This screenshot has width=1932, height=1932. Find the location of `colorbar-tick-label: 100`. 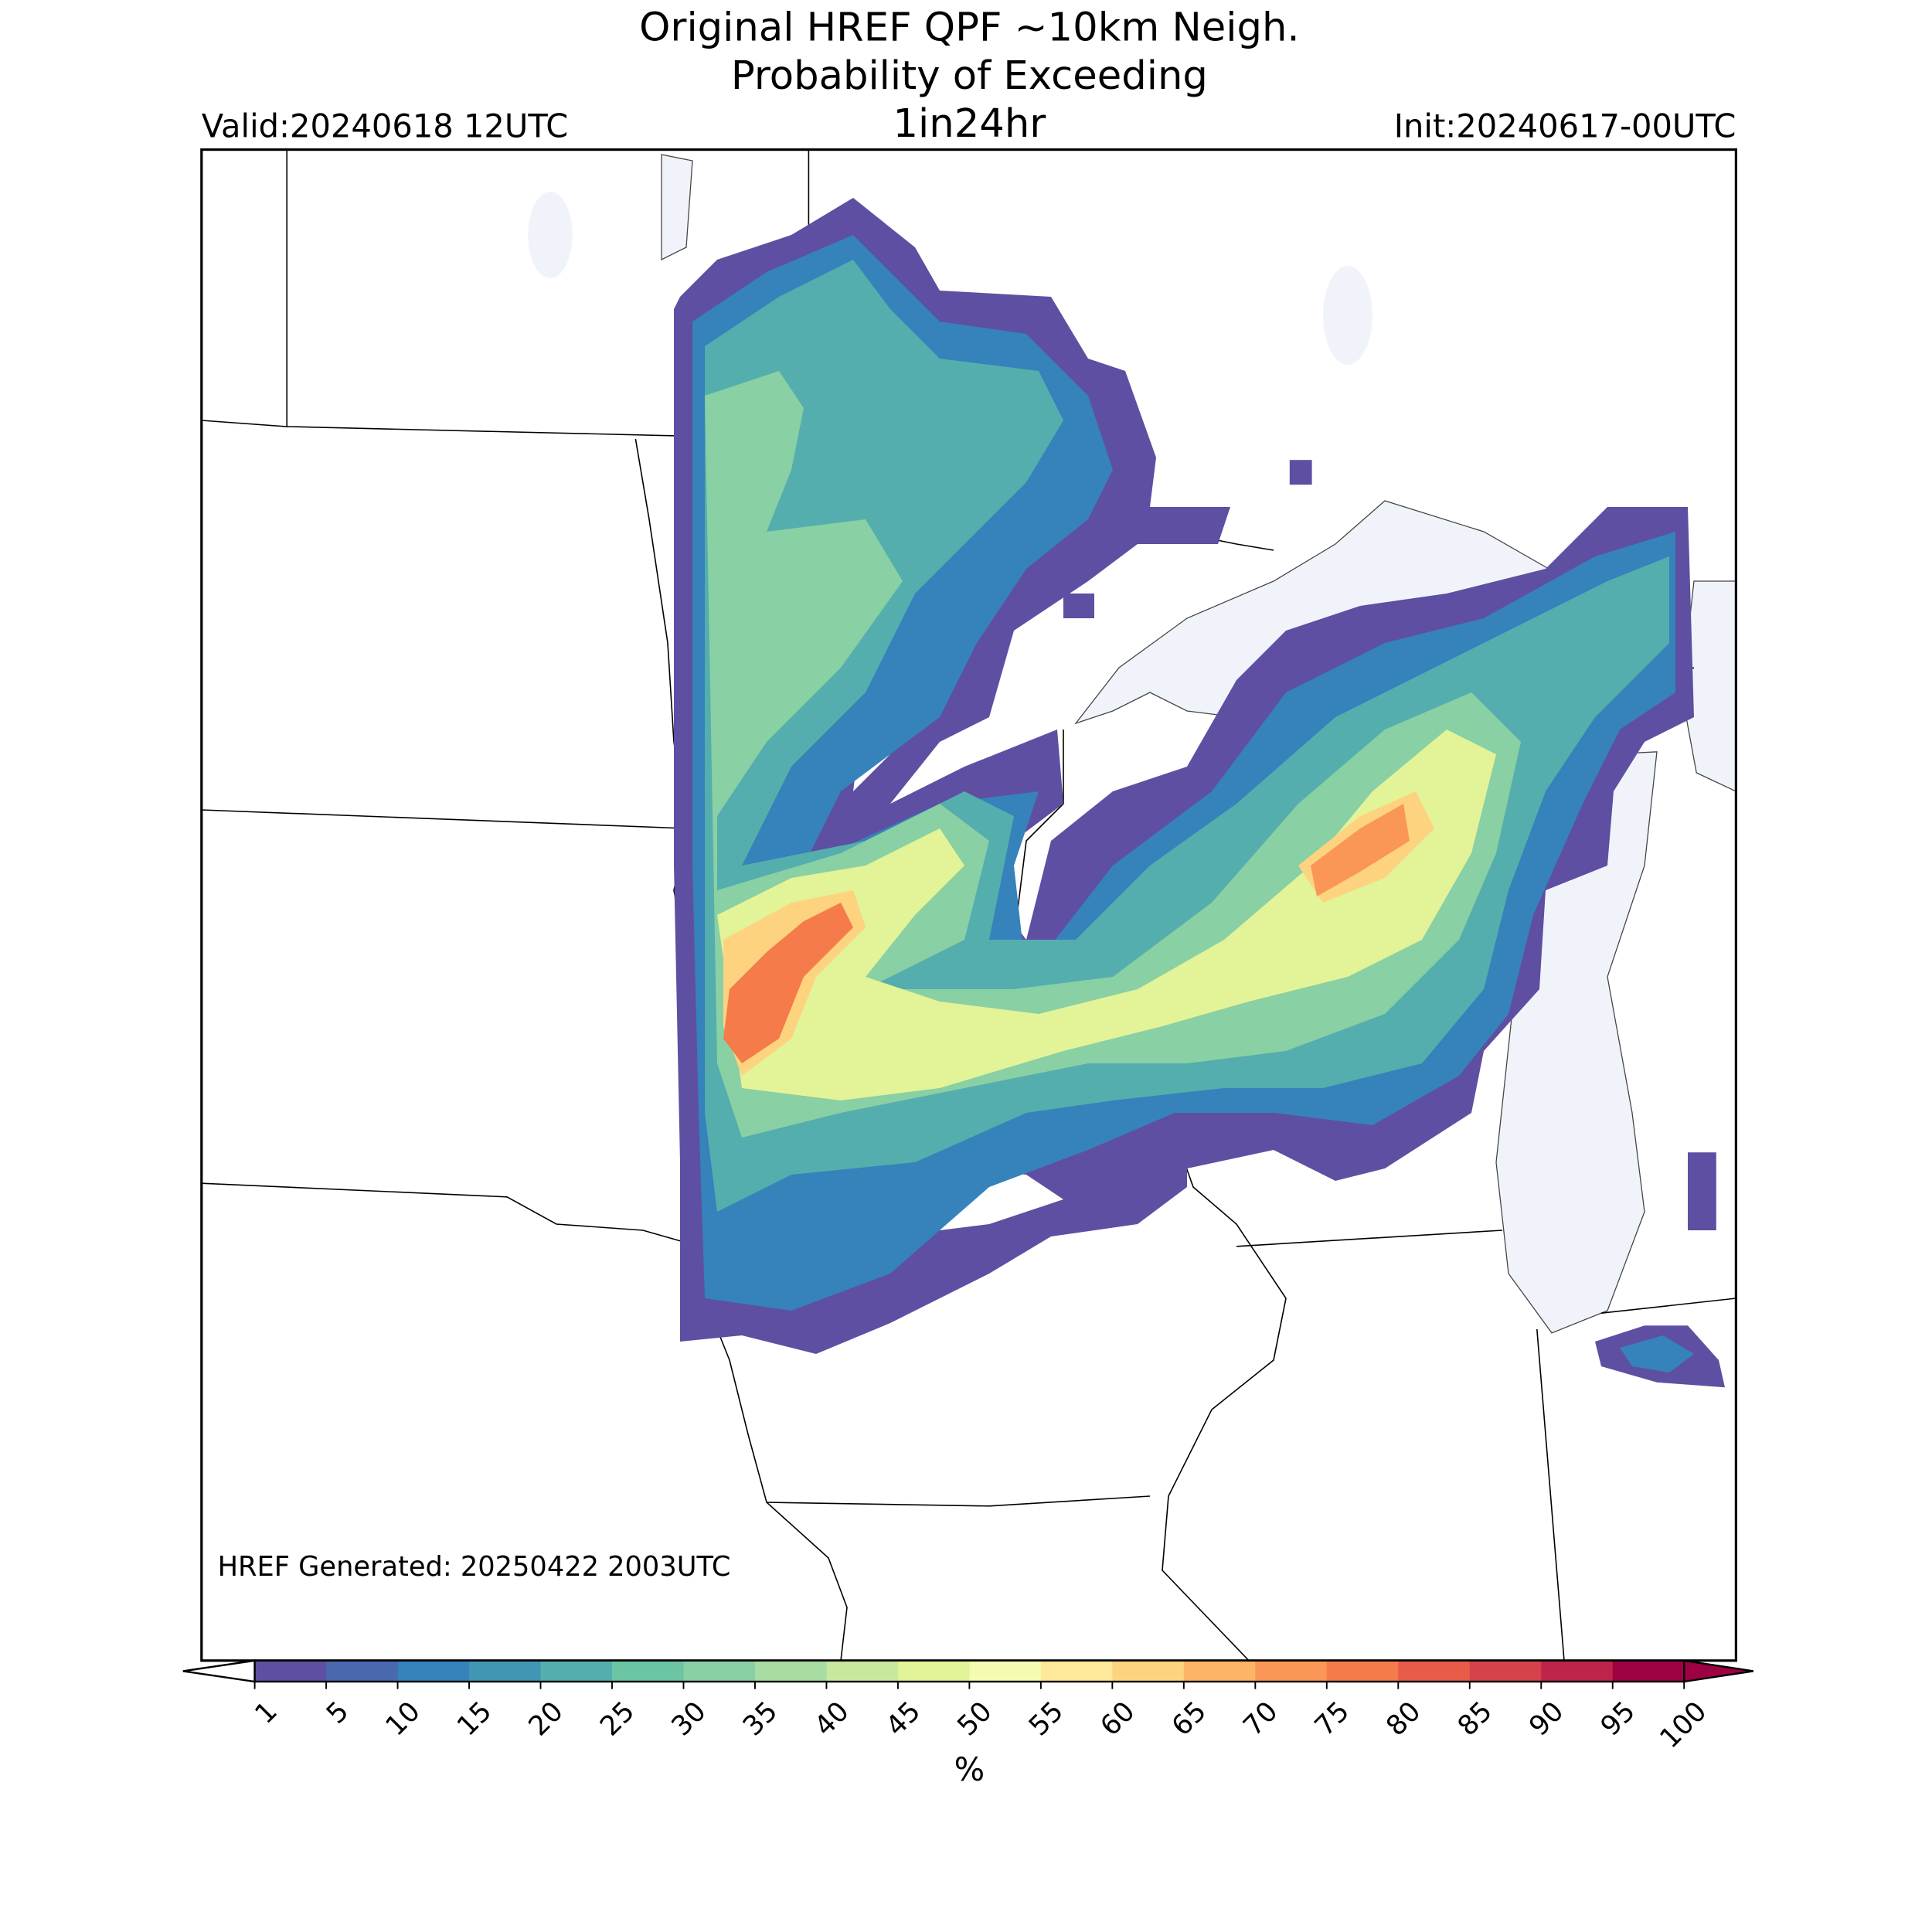

colorbar-tick-label: 100 is located at coordinates (1684, 1725).